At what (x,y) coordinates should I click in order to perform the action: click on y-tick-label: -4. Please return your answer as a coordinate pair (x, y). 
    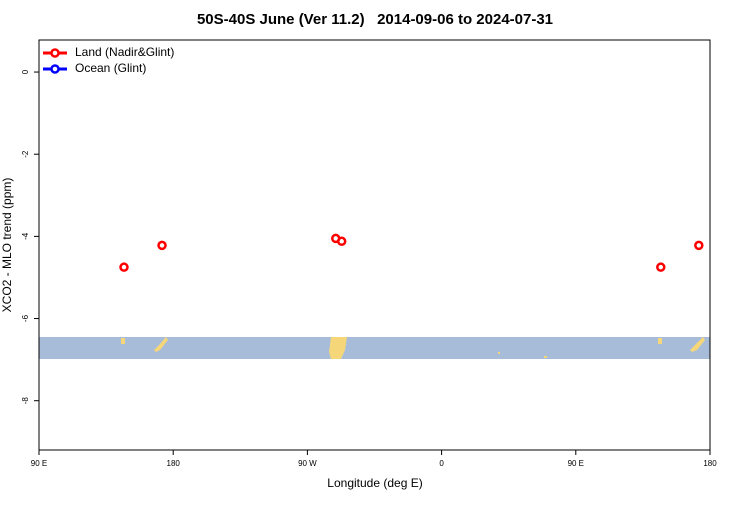
    Looking at the image, I should click on (25, 236).